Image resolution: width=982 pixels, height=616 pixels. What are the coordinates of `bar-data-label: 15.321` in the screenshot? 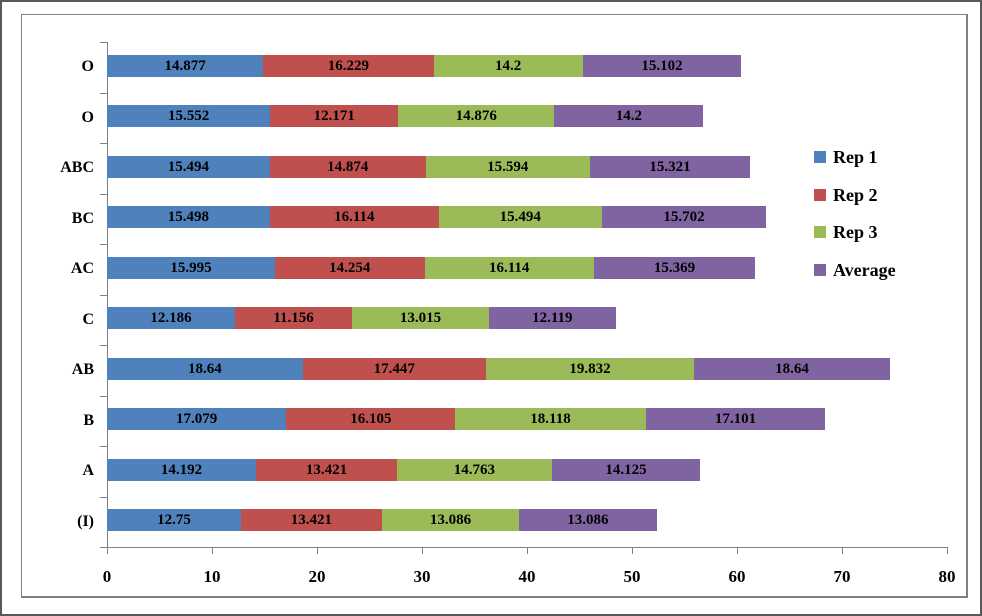 It's located at (670, 167).